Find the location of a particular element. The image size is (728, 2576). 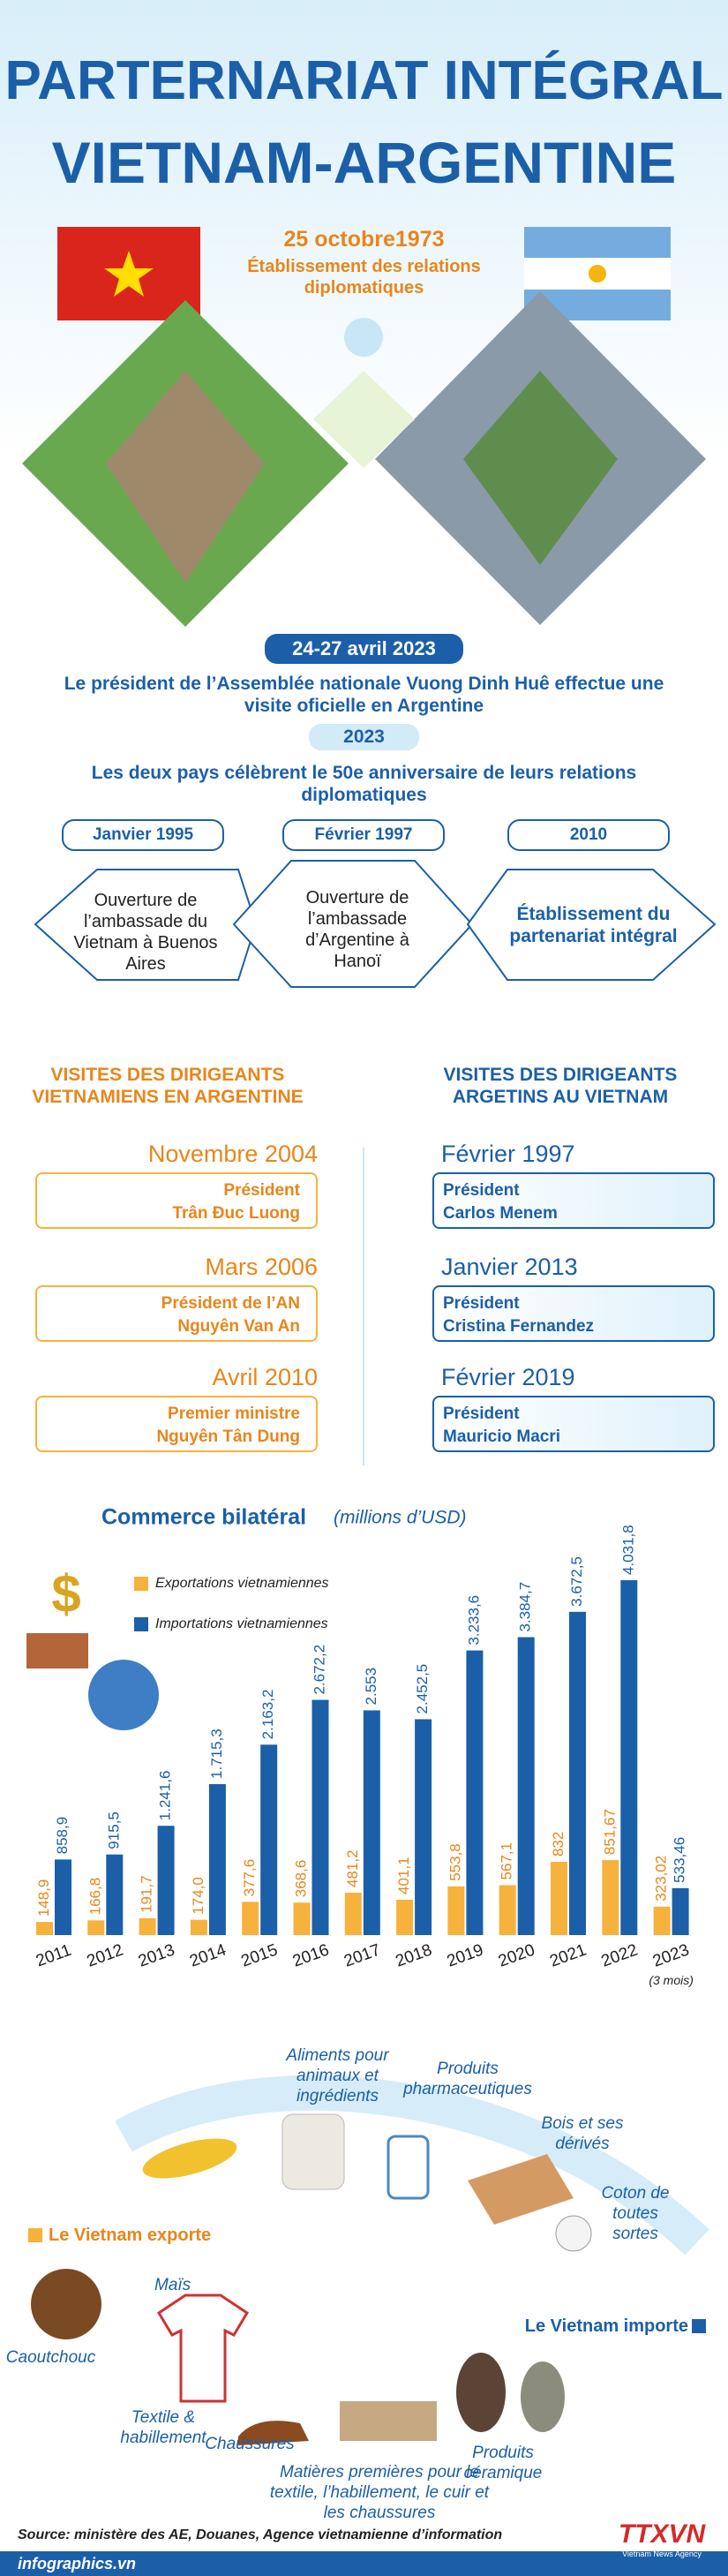

medicine-bottle is located at coordinates (408, 2168).